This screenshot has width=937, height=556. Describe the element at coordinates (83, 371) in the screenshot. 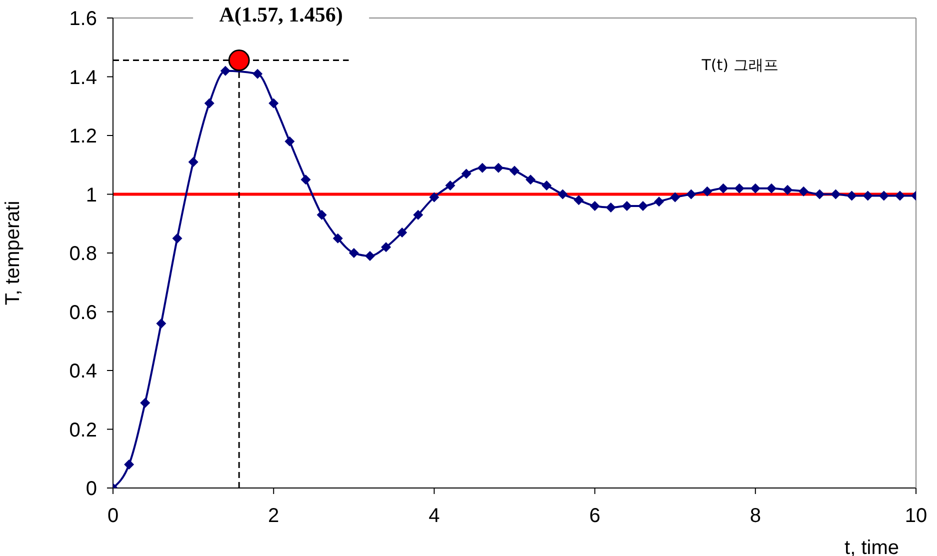

I see `y-tick-label: 0.4` at that location.